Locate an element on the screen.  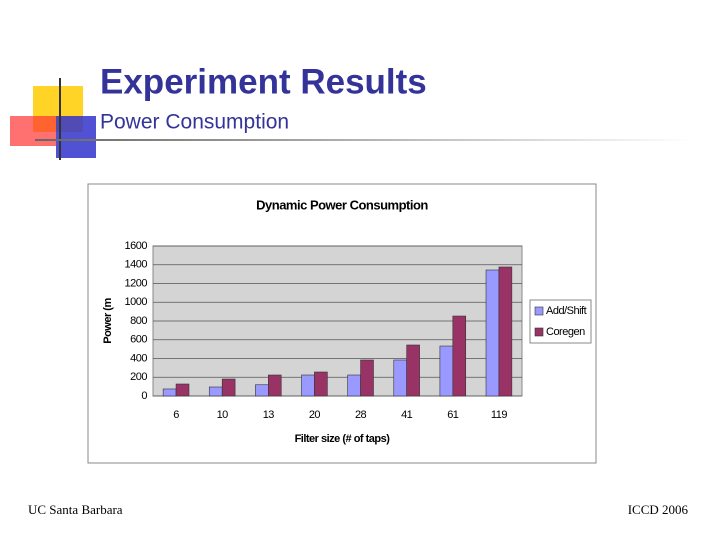
x-tick-label: 20 is located at coordinates (315, 415).